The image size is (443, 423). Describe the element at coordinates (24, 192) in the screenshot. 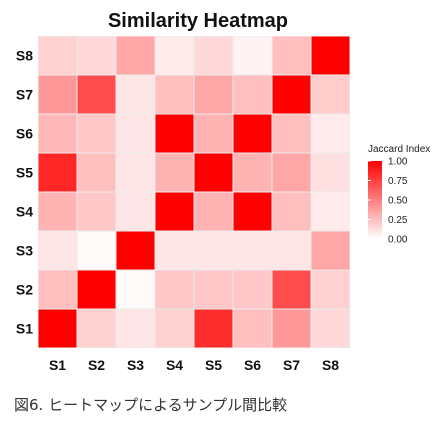

I see `y-axis-ticks: S1 S2 S3 S4 S5 S6 S7 S8` at that location.